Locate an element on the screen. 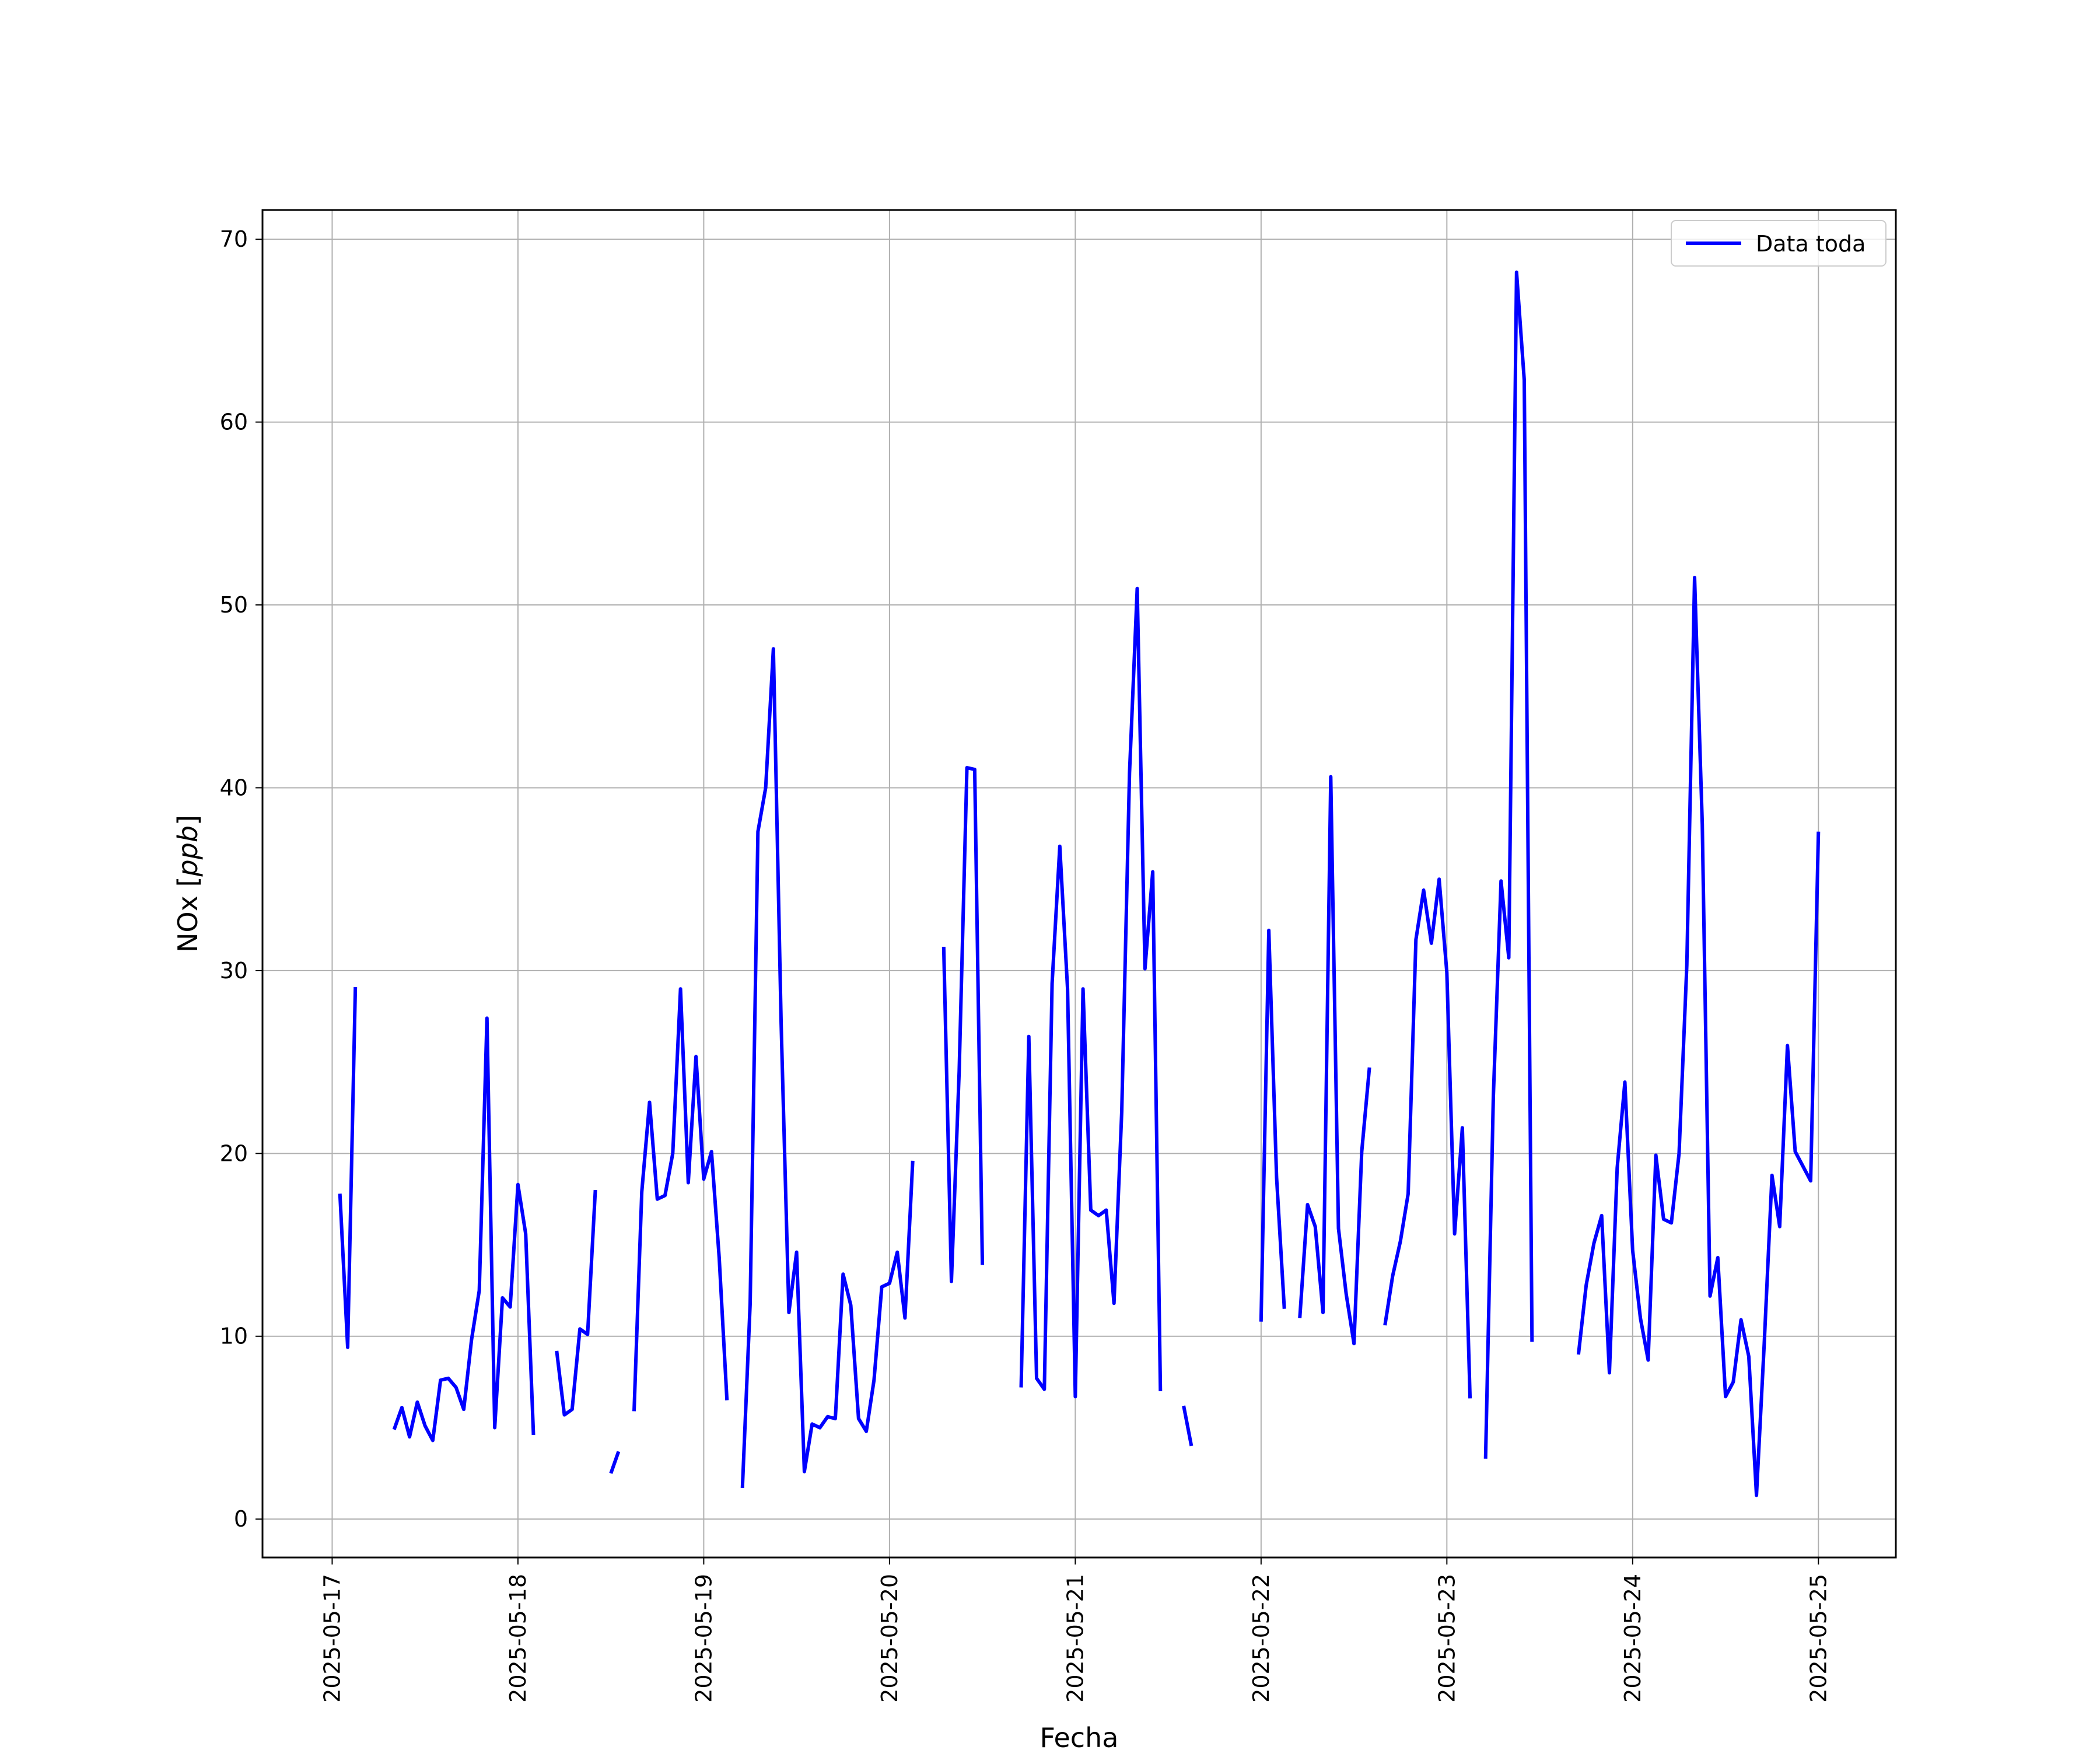 This screenshot has width=2100, height=1750. x-tick-label: 2025-05-23 is located at coordinates (1447, 1638).